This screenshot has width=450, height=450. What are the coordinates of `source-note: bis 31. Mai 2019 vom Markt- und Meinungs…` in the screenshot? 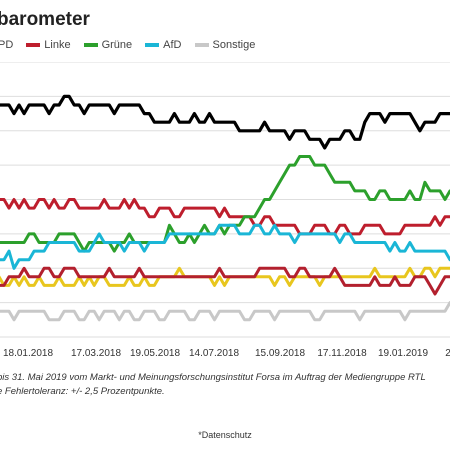 It's located at (213, 377).